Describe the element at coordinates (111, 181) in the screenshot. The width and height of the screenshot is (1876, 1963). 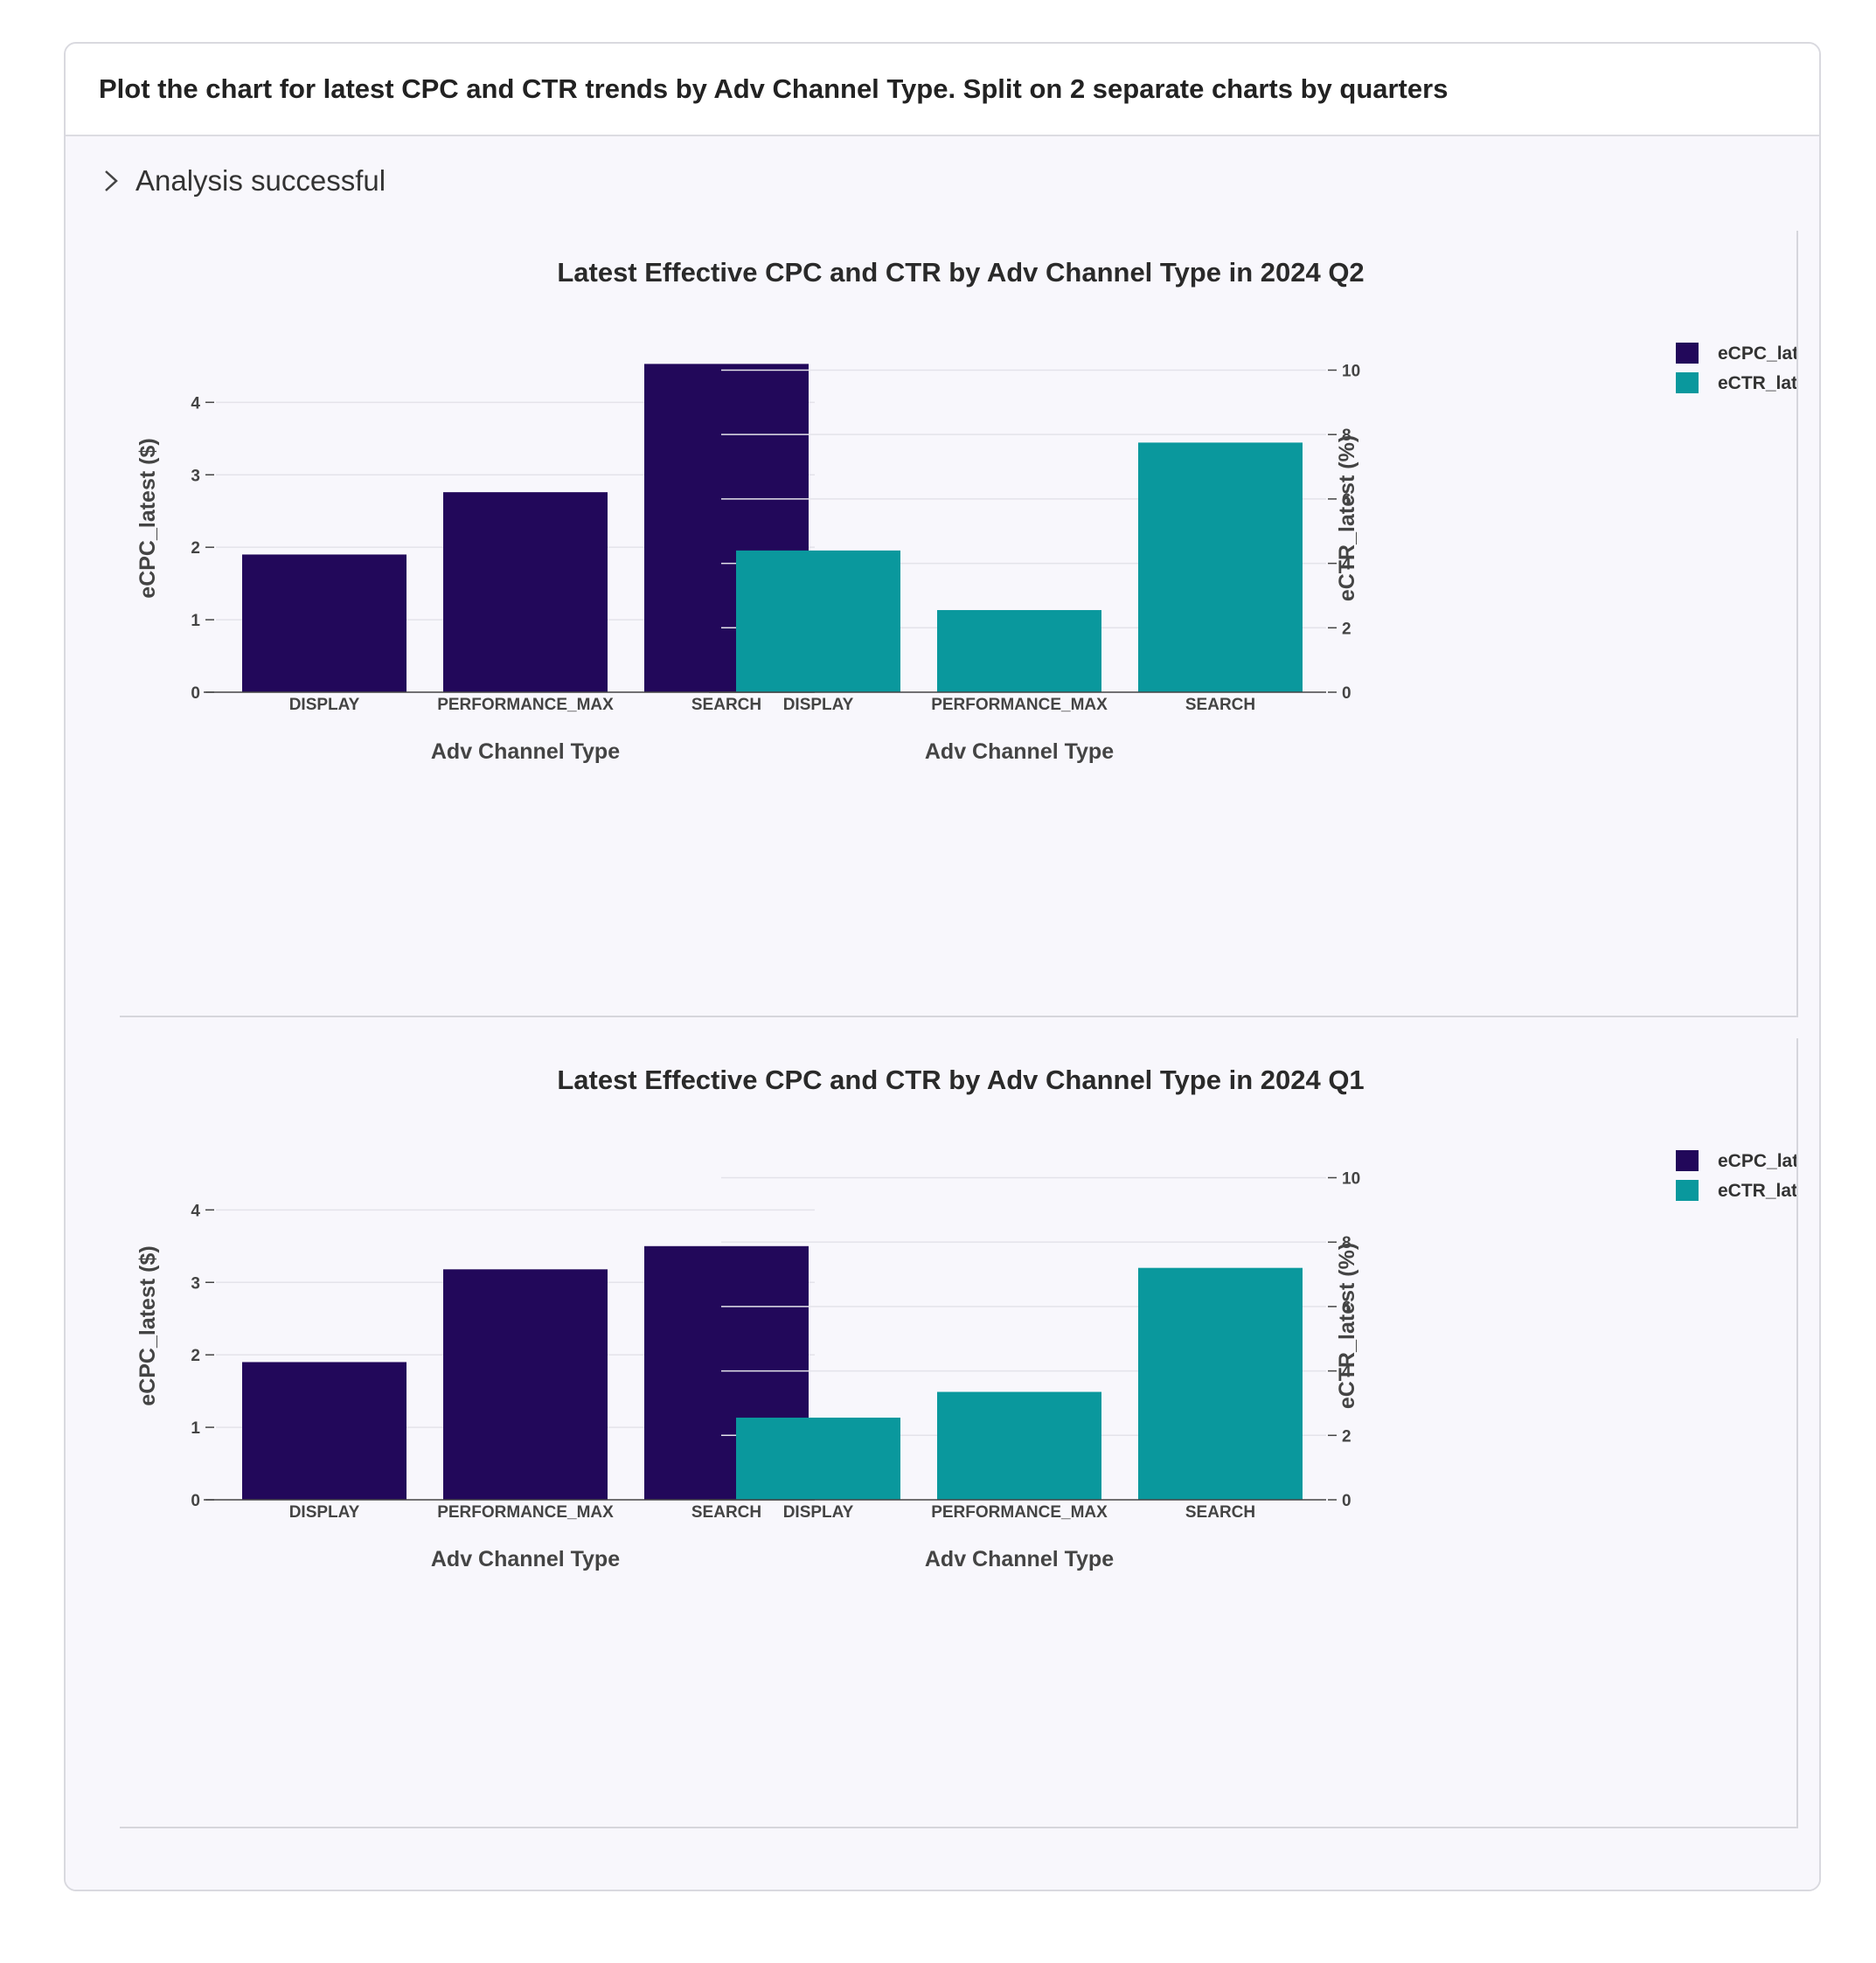
I see `chevron-right-icon` at that location.